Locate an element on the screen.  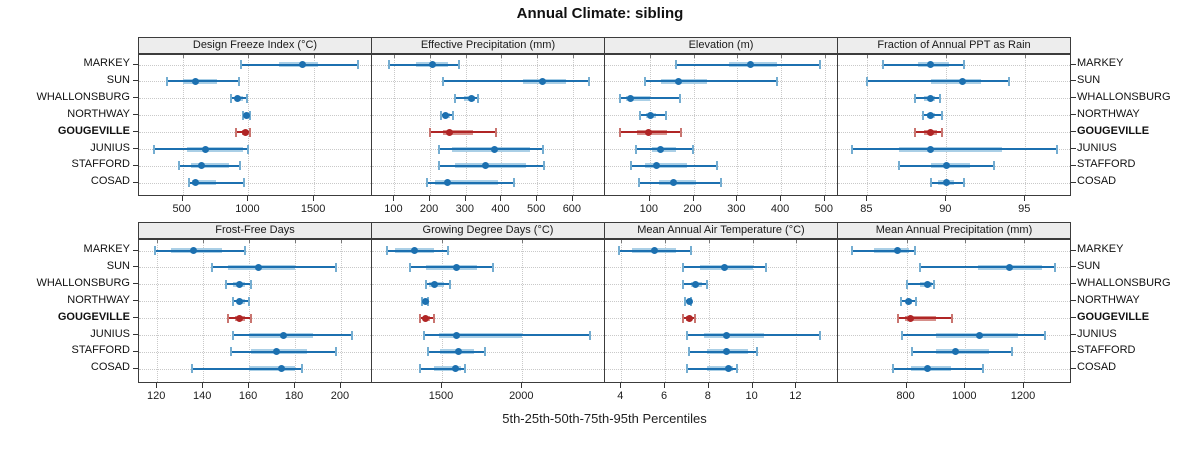
panel-strip: Mean Annual Precipitation (mm) is located at coordinates (954, 230).